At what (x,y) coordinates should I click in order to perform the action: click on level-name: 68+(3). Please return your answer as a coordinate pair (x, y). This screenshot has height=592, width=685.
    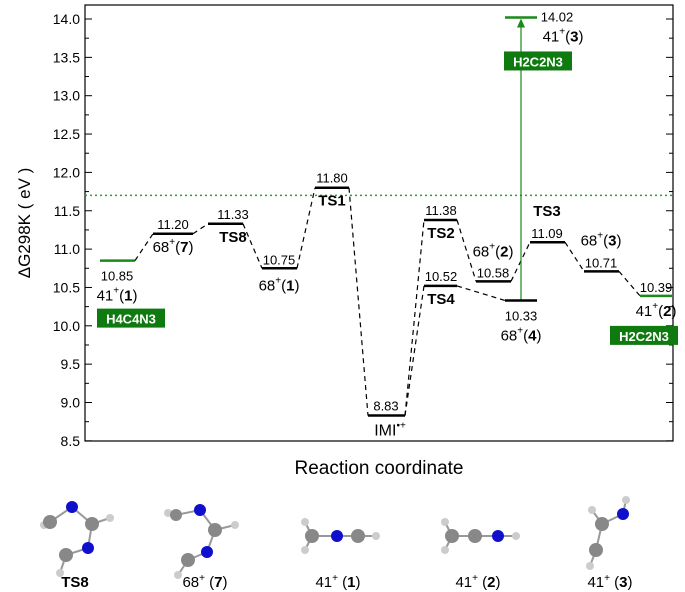
    Looking at the image, I should click on (601, 239).